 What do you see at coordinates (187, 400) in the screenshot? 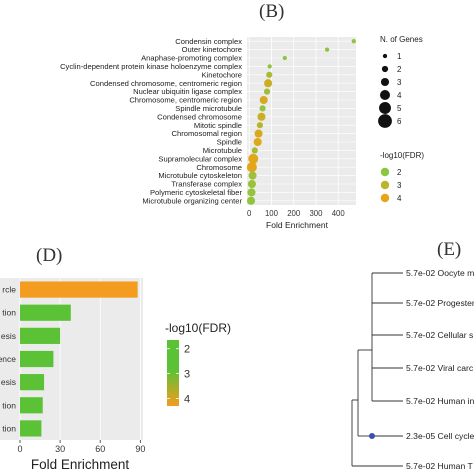
I see `d-legend-label: 4` at bounding box center [187, 400].